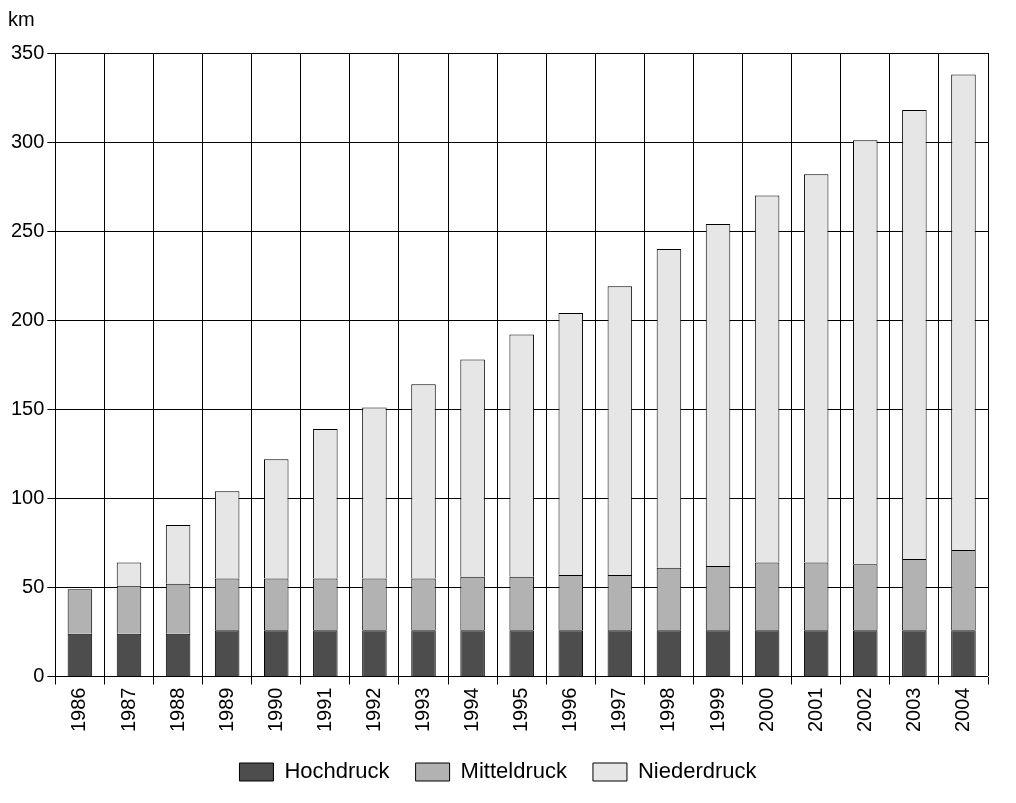 The image size is (1016, 803). Describe the element at coordinates (127, 710) in the screenshot. I see `x-tick-label: 1987` at that location.